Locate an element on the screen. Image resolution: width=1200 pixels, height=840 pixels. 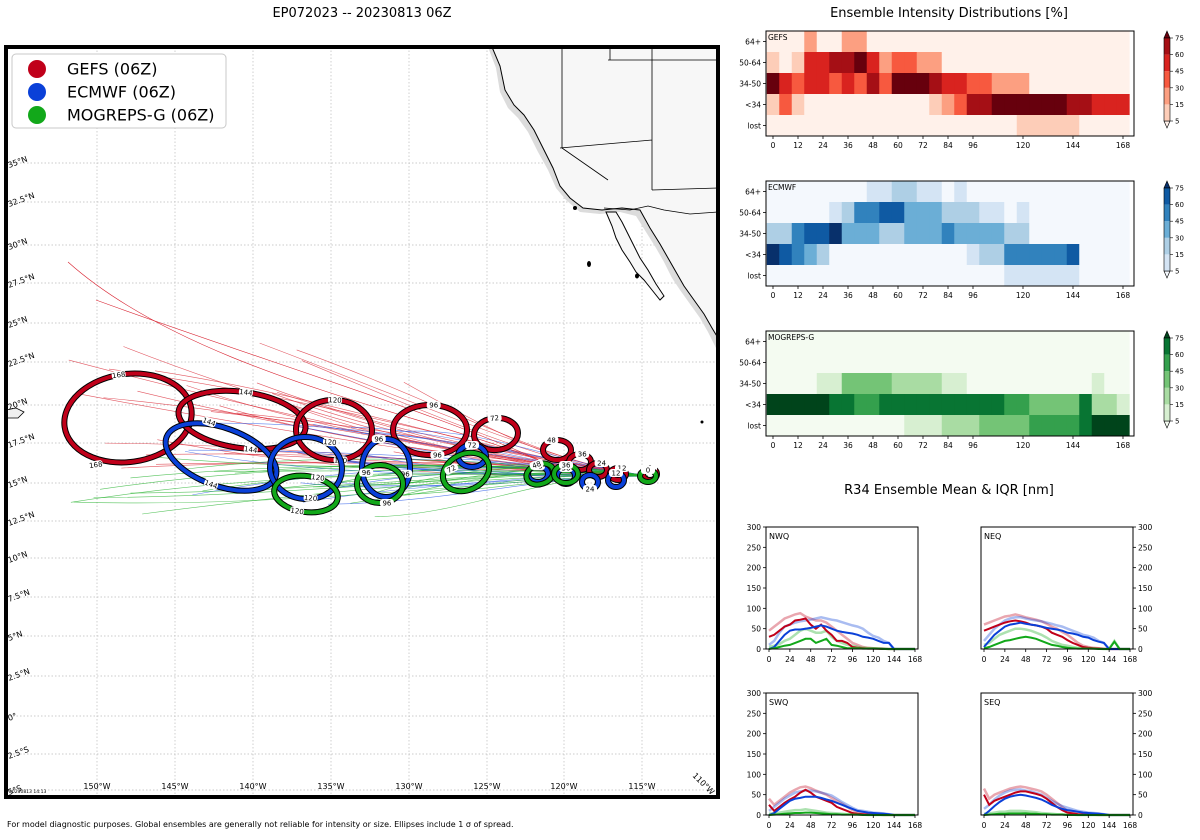
legend-box is located at coordinates (119, 91).